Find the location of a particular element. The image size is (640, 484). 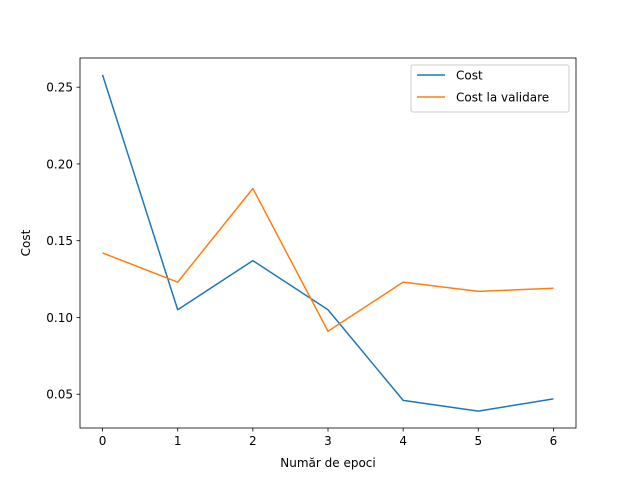

legend-label-cost: Cost is located at coordinates (469, 76).